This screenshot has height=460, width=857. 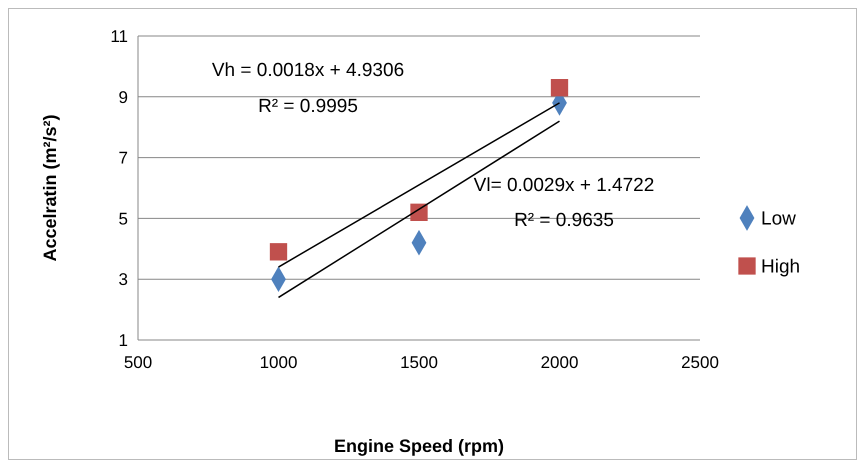 What do you see at coordinates (138, 362) in the screenshot?
I see `x-tick-label: 500` at bounding box center [138, 362].